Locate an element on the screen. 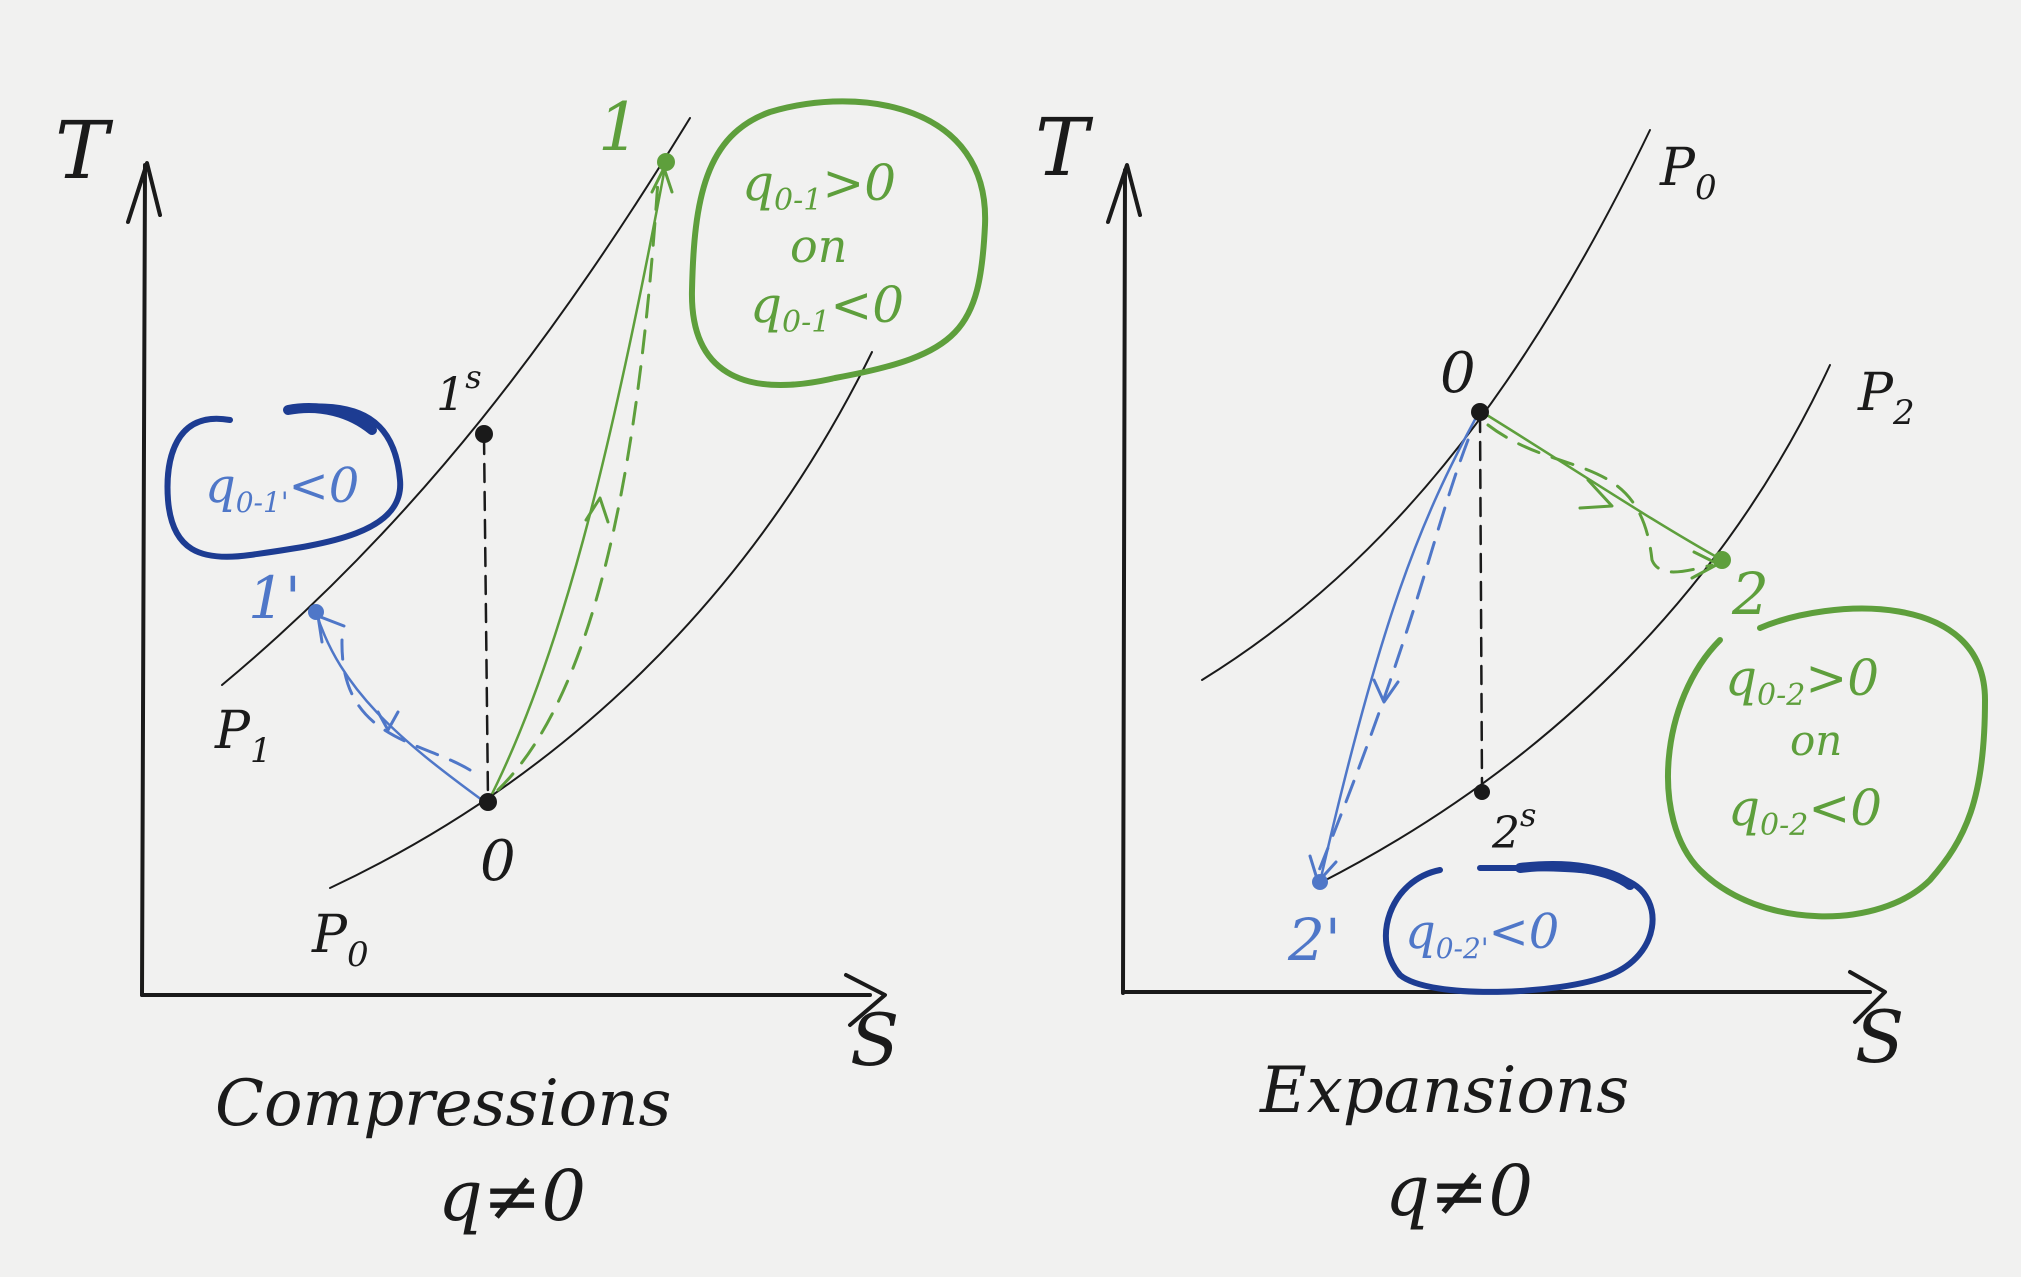 Image resolution: width=2021 pixels, height=1277 pixels. left-point-1prime-label: 1' is located at coordinates (274, 598).